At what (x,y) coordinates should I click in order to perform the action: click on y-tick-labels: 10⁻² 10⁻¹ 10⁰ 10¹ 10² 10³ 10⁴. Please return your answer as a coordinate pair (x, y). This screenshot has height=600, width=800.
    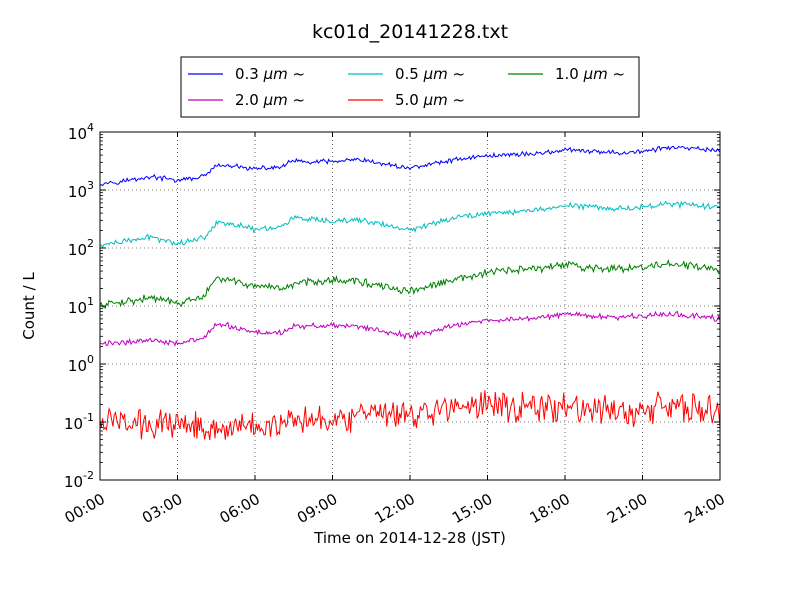
    Looking at the image, I should click on (79, 306).